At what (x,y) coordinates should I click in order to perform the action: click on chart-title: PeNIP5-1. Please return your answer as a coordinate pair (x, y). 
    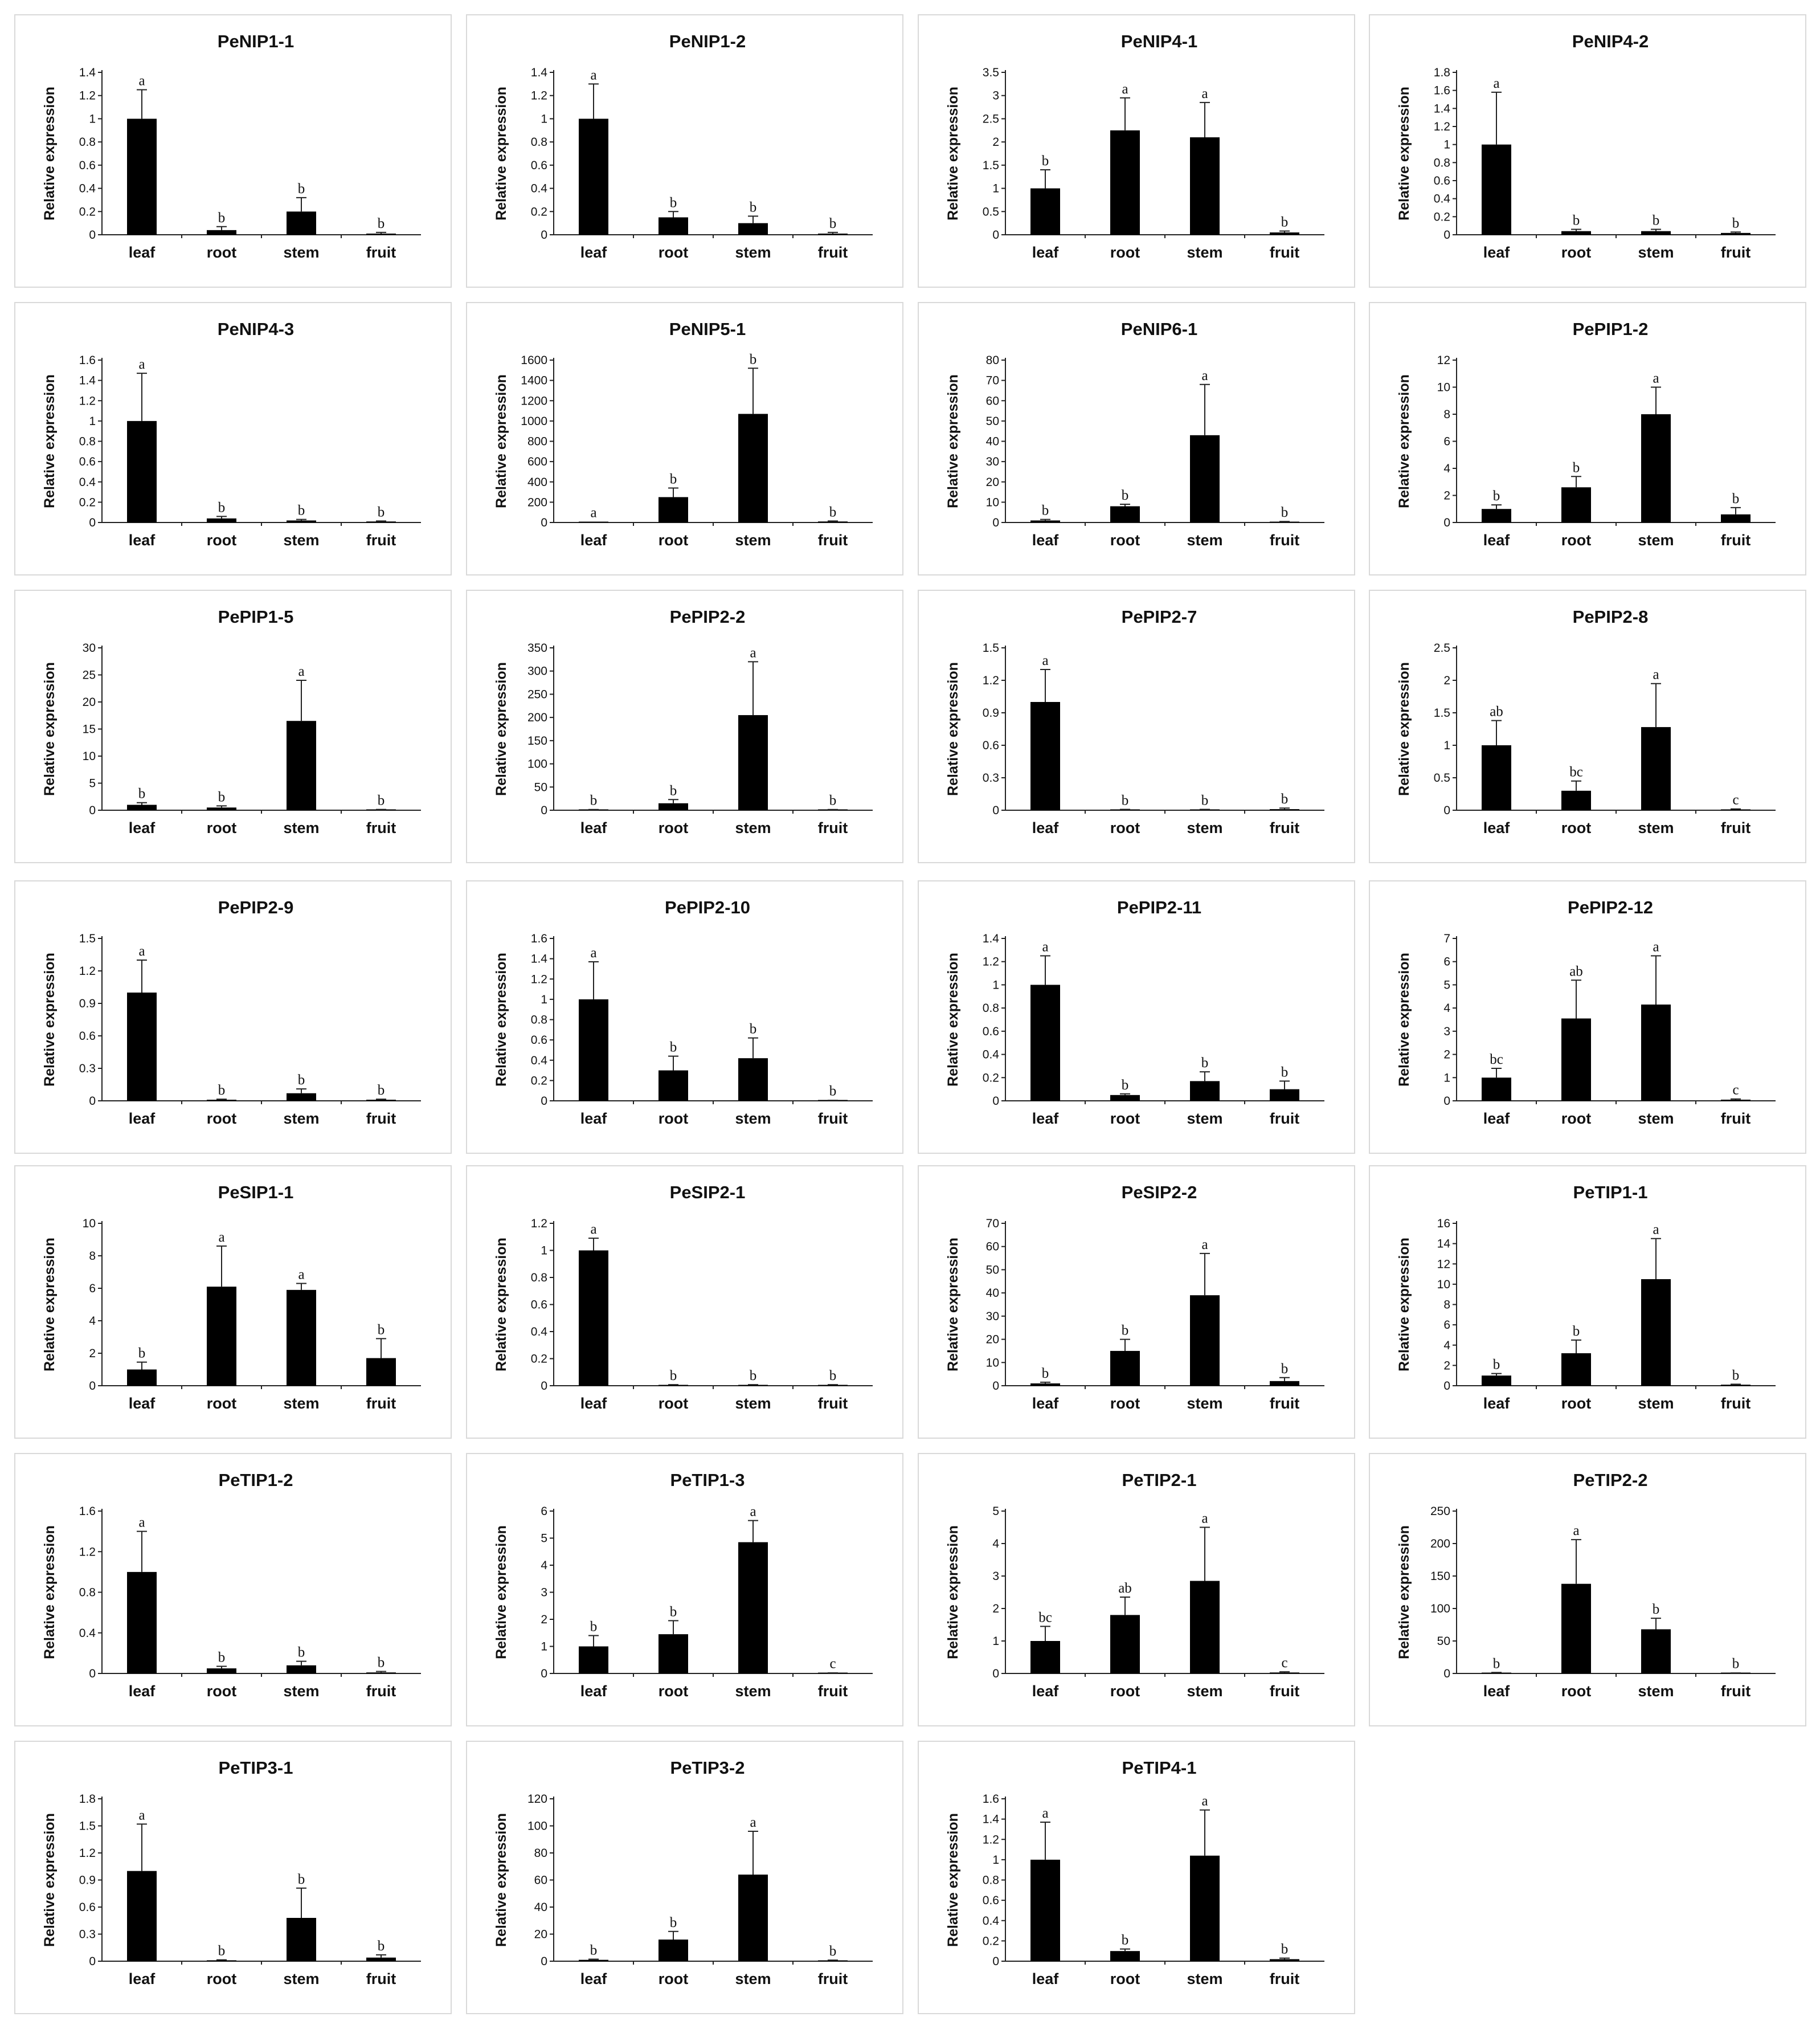
    Looking at the image, I should click on (707, 329).